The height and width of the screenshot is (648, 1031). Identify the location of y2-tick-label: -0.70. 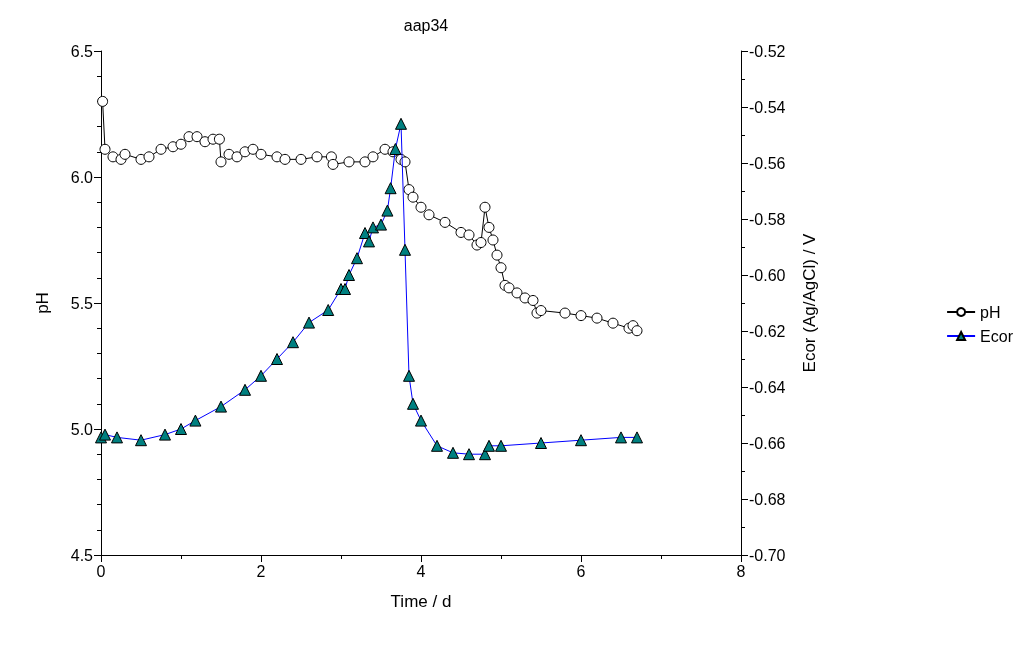
(767, 555).